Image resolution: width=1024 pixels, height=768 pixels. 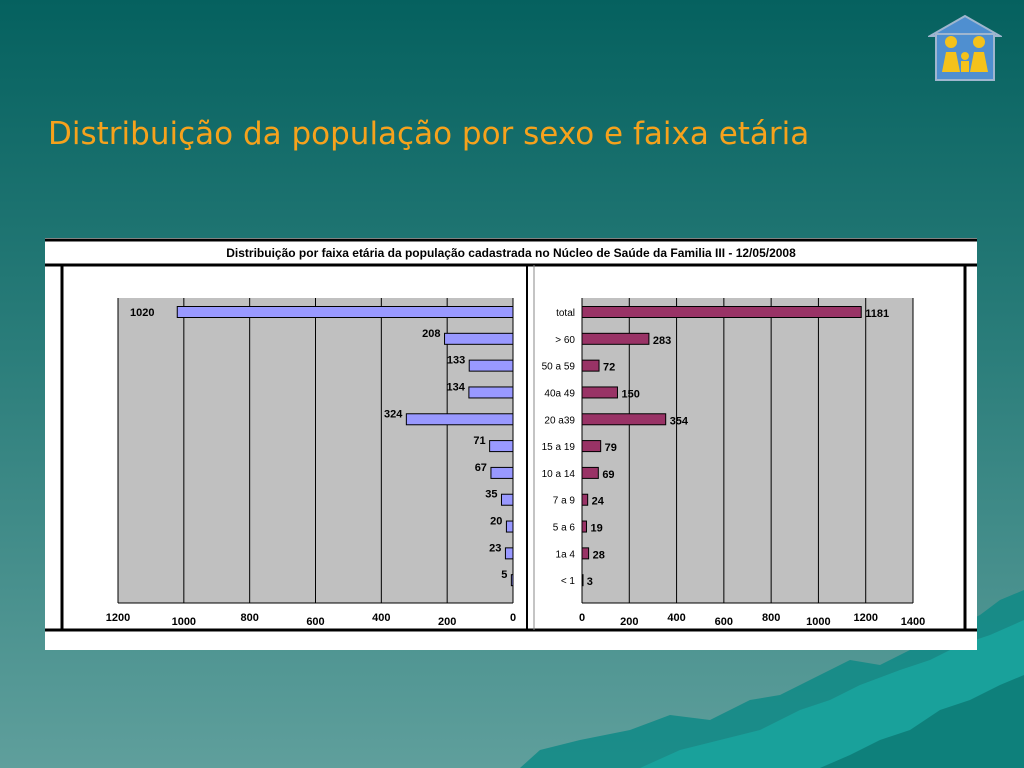 What do you see at coordinates (596, 529) in the screenshot?
I see `right-value-label: 19` at bounding box center [596, 529].